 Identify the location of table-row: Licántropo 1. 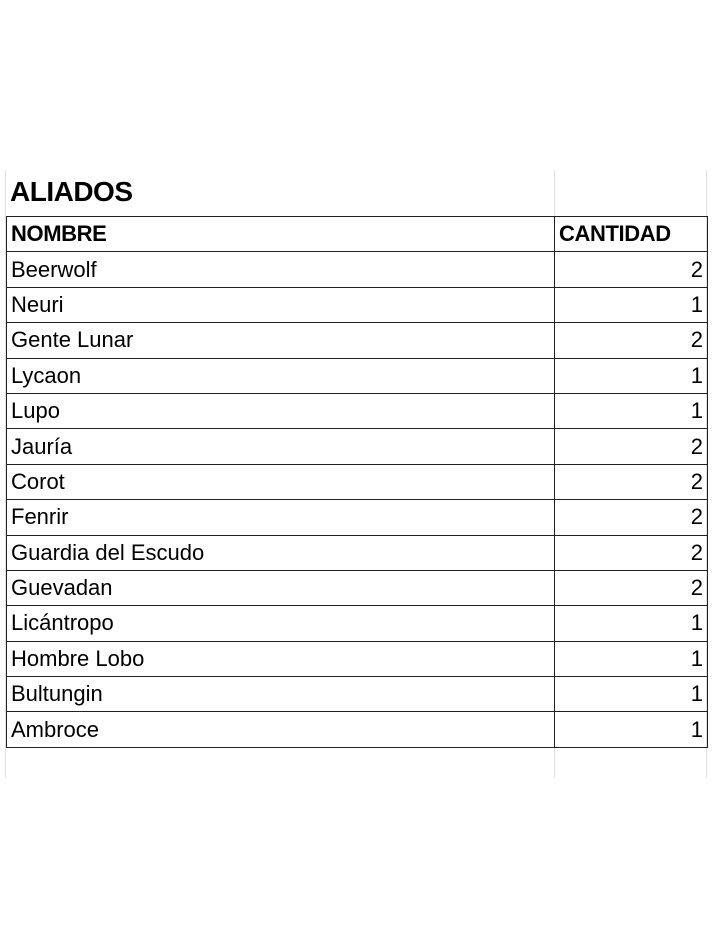
(357, 623).